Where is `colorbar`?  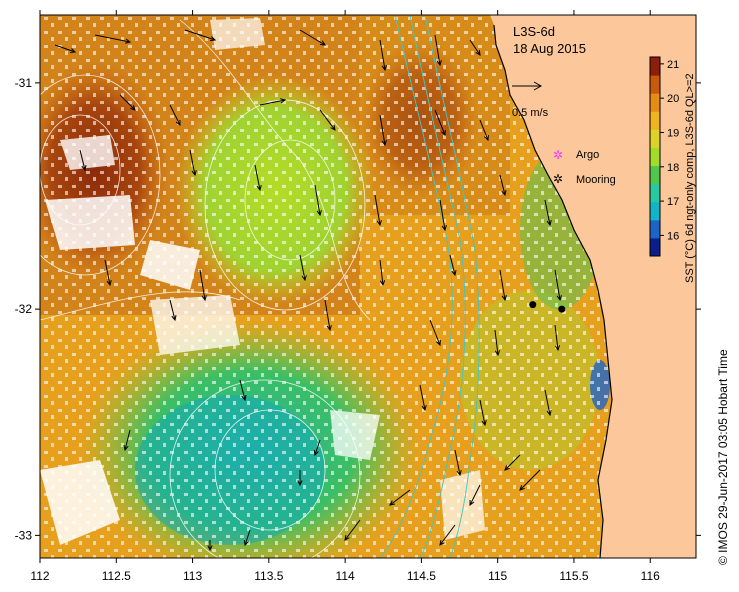
colorbar is located at coordinates (655, 156).